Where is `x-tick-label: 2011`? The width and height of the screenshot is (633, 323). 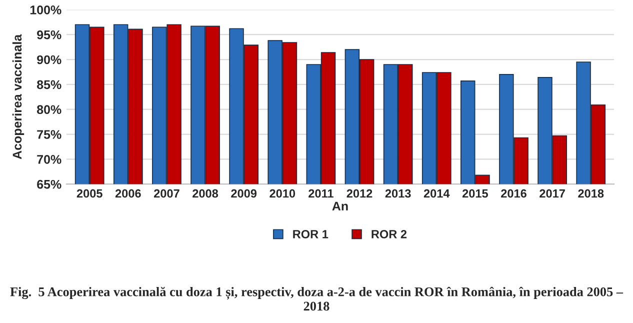
x-tick-label: 2011 is located at coordinates (321, 193).